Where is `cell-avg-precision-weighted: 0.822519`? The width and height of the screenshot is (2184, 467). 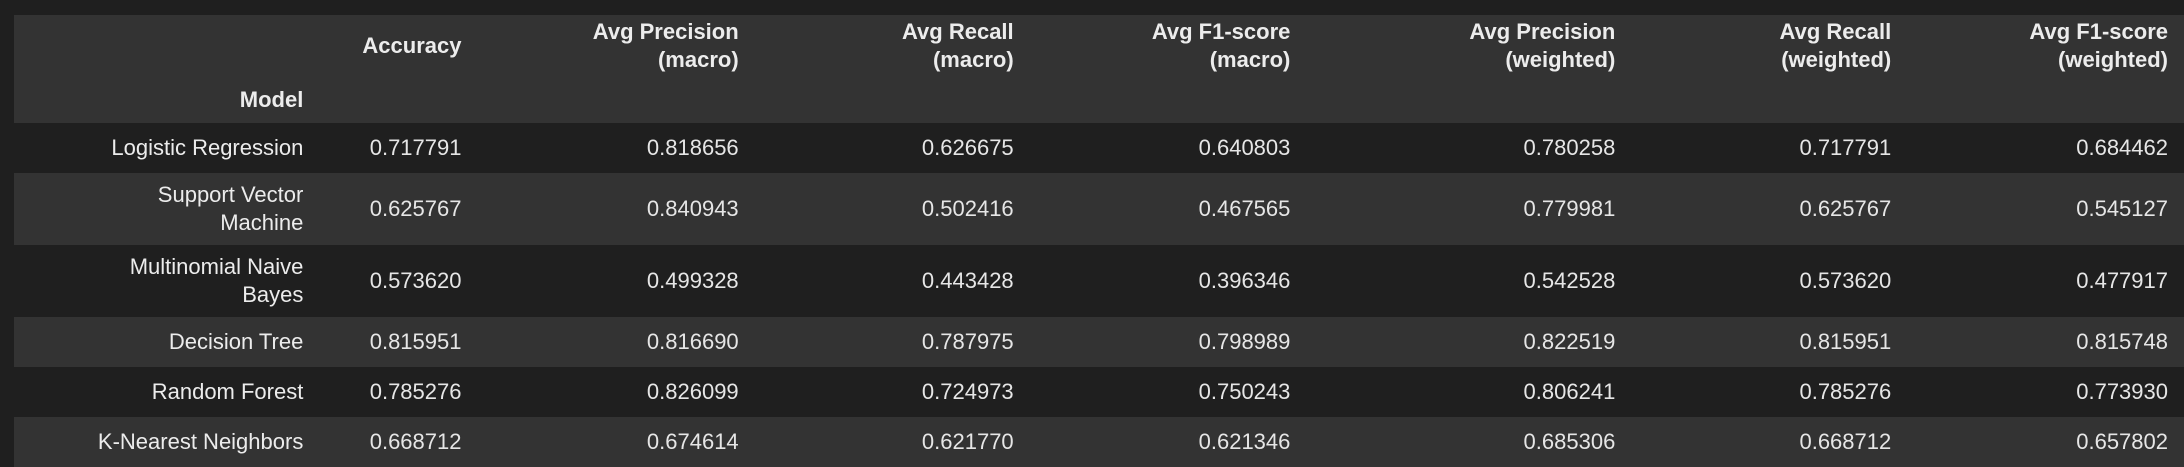
cell-avg-precision-weighted: 0.822519 is located at coordinates (1569, 341).